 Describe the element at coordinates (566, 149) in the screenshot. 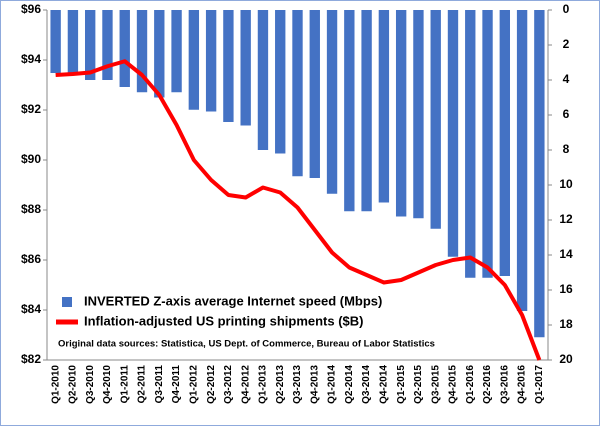

I see `y2-tick-label: 8` at that location.